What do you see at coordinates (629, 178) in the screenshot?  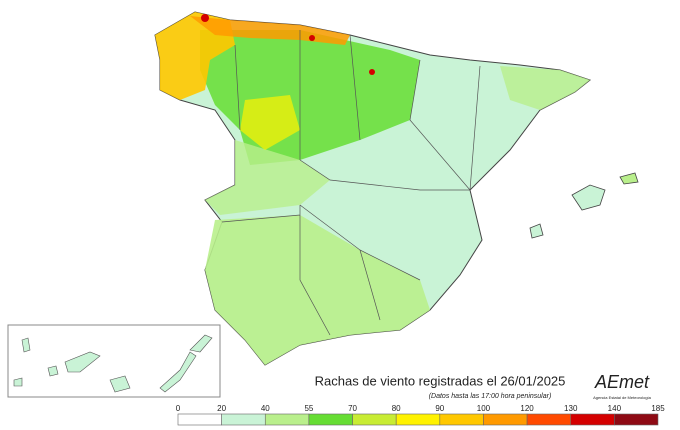 I see `balearic-menorca` at bounding box center [629, 178].